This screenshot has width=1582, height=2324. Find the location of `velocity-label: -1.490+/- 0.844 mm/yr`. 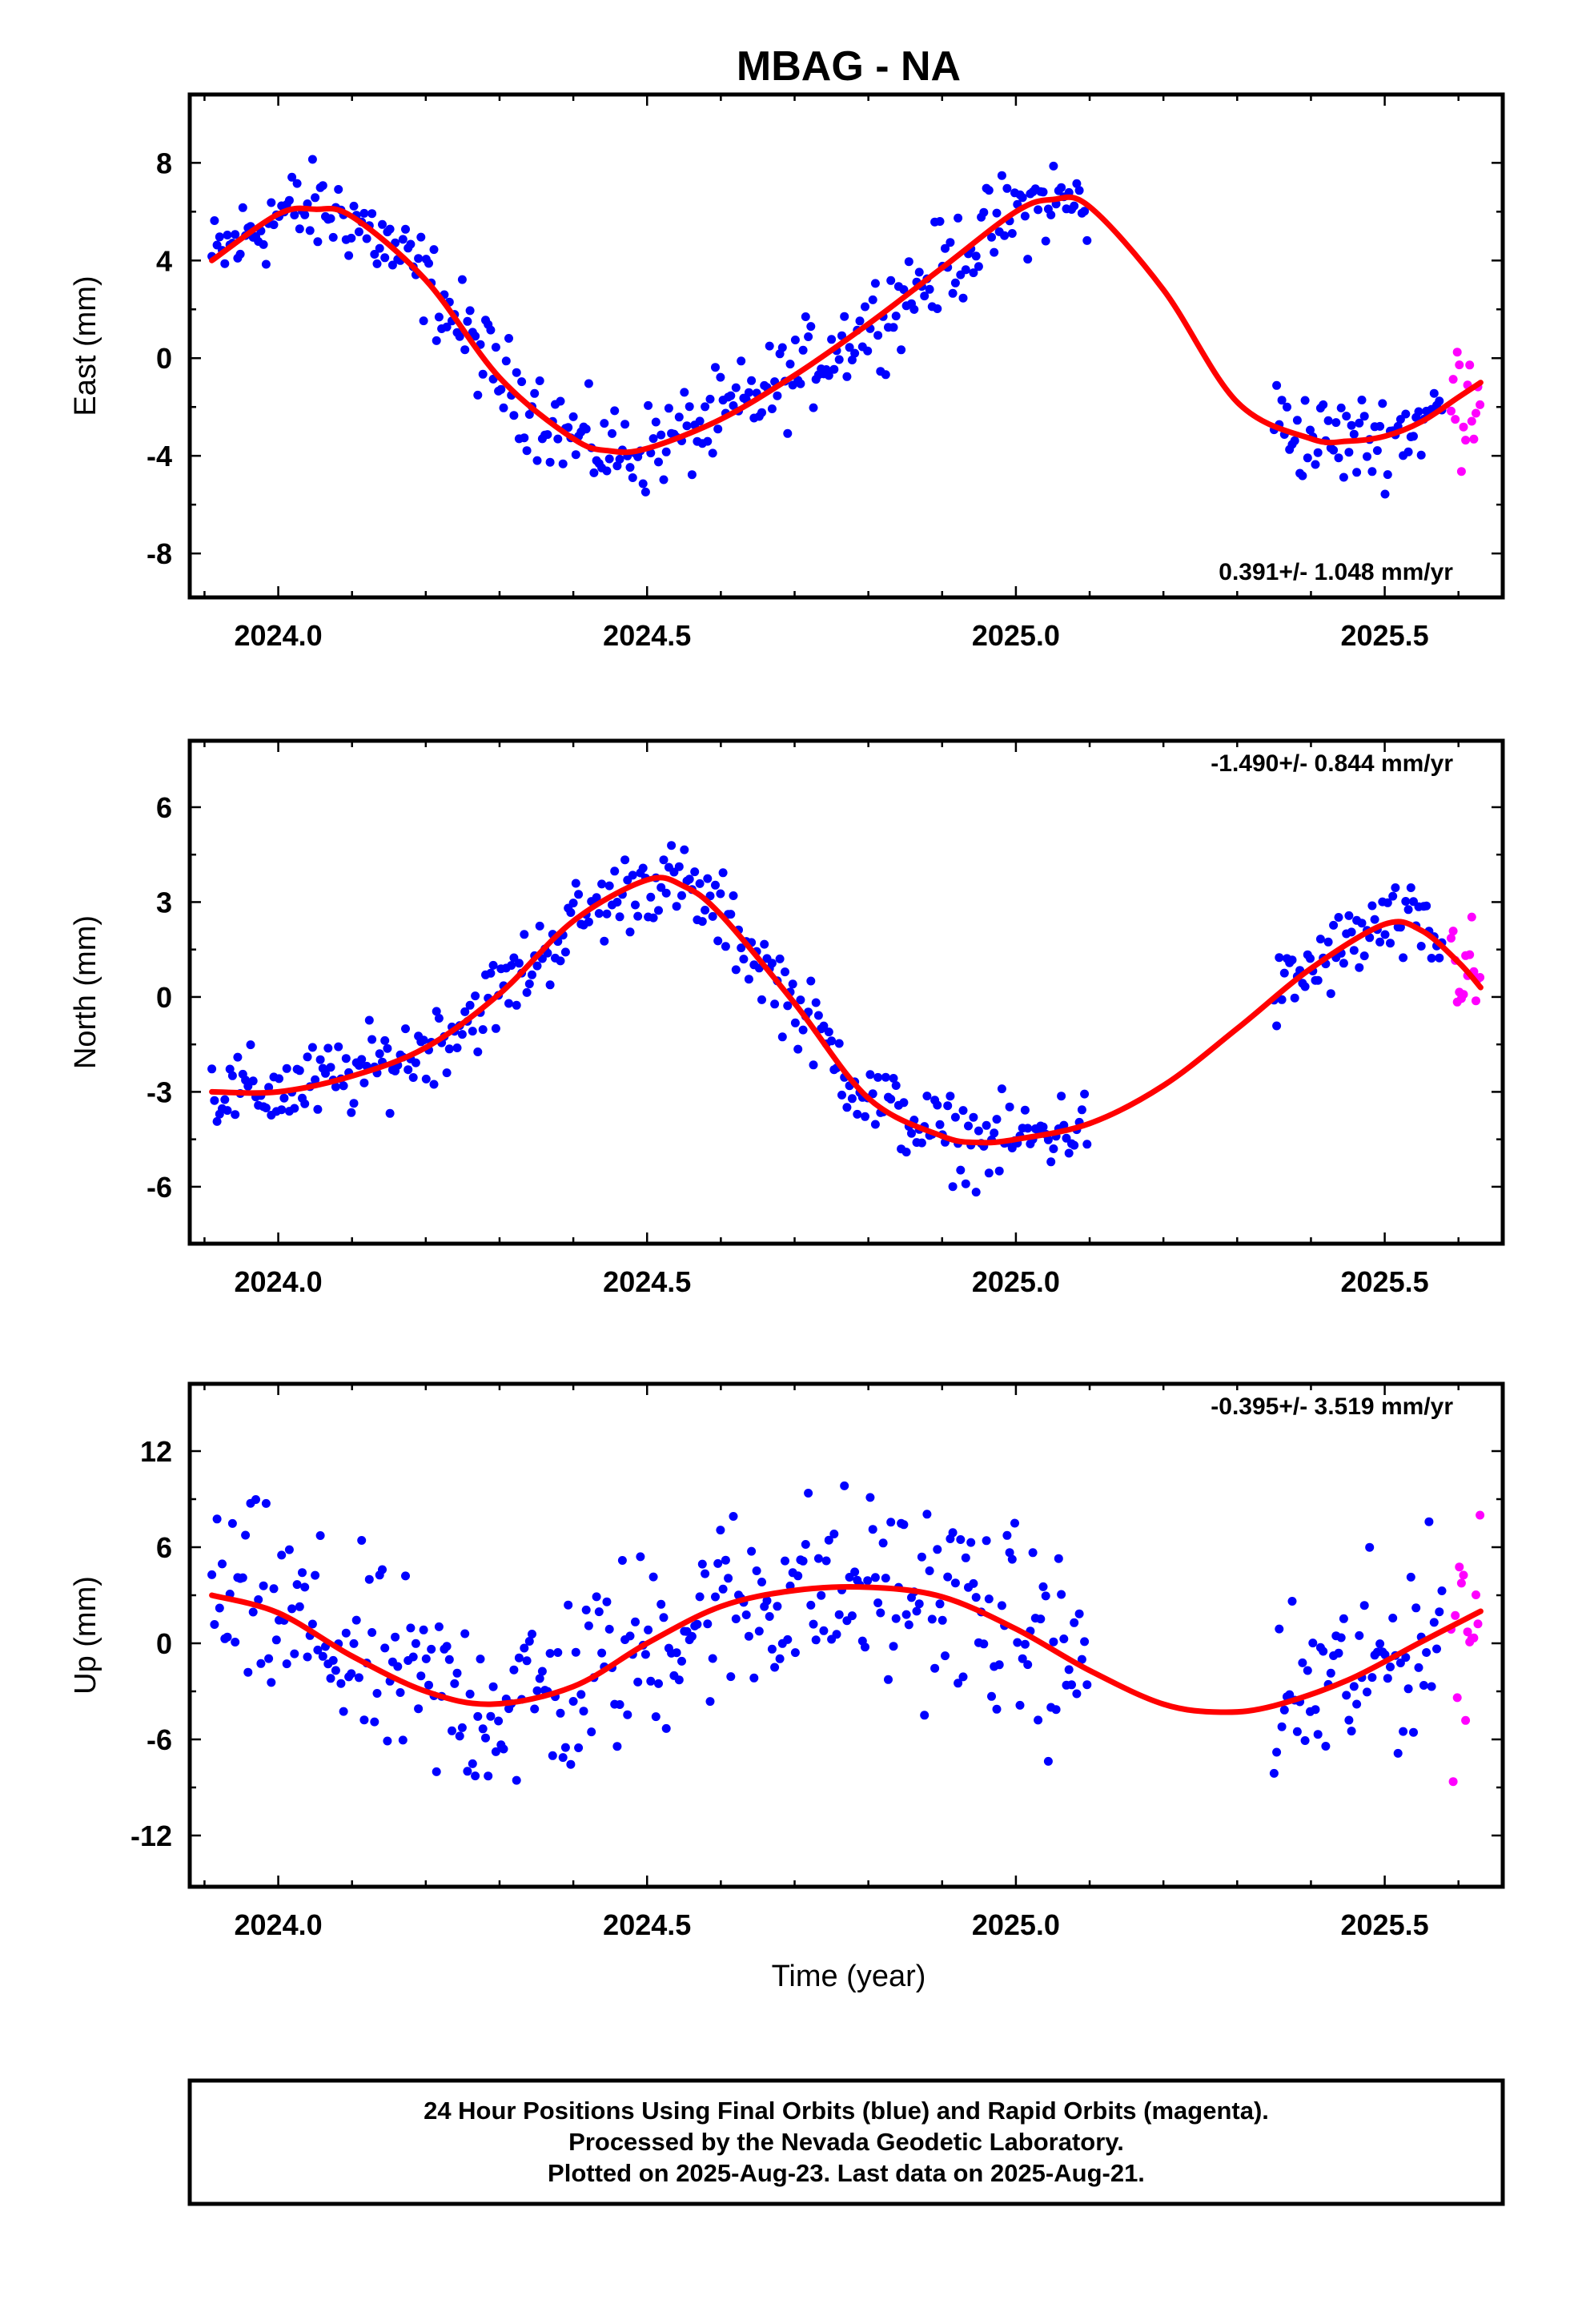

velocity-label: -1.490+/- 0.844 mm/yr is located at coordinates (1332, 763).